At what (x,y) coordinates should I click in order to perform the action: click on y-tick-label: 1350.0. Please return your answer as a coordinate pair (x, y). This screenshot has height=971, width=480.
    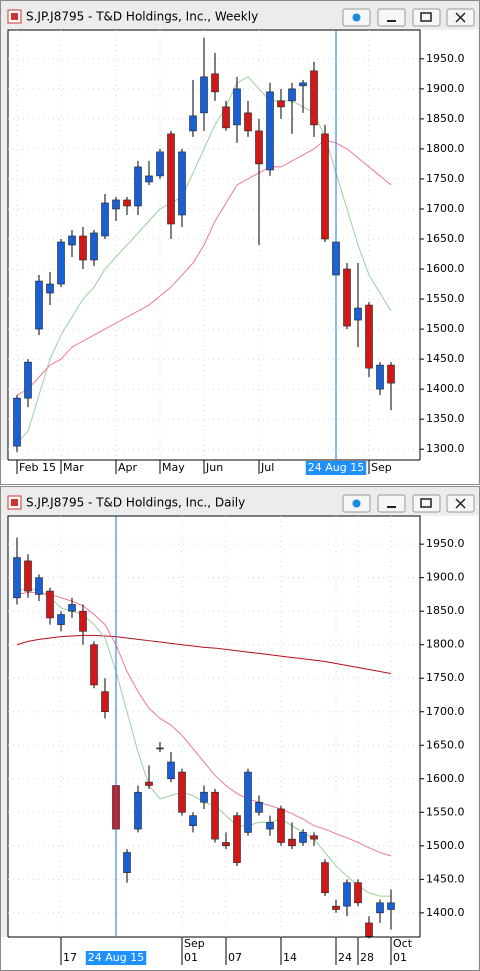
    Looking at the image, I should click on (445, 418).